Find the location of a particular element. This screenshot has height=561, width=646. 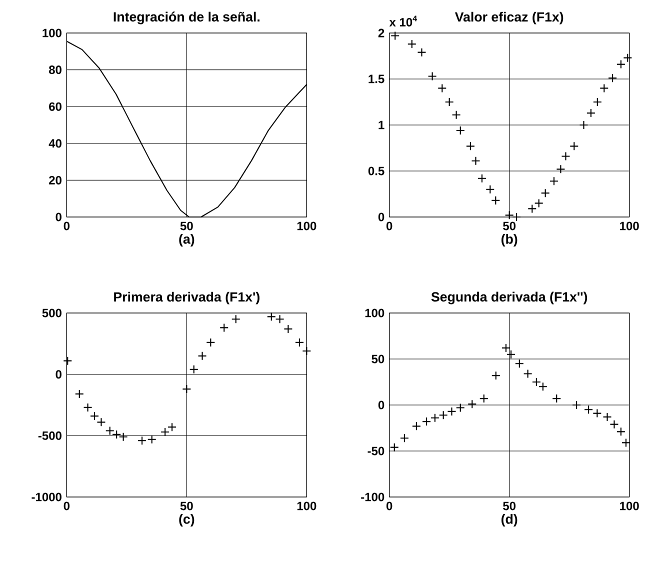

x-axis-title: (a) is located at coordinates (186, 240).